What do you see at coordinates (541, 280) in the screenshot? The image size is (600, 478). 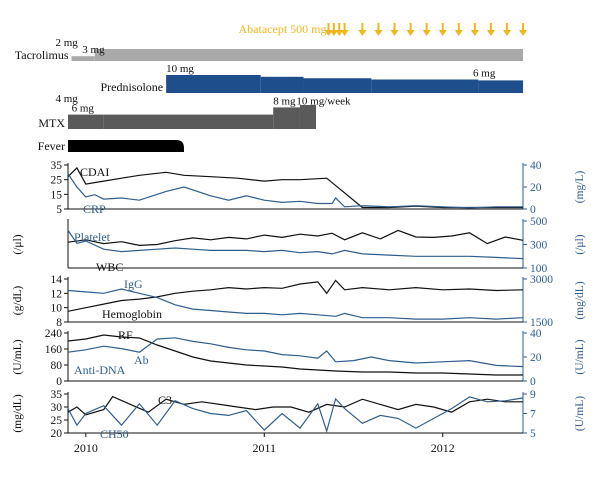 I see `right-tick-label: 3000` at bounding box center [541, 280].